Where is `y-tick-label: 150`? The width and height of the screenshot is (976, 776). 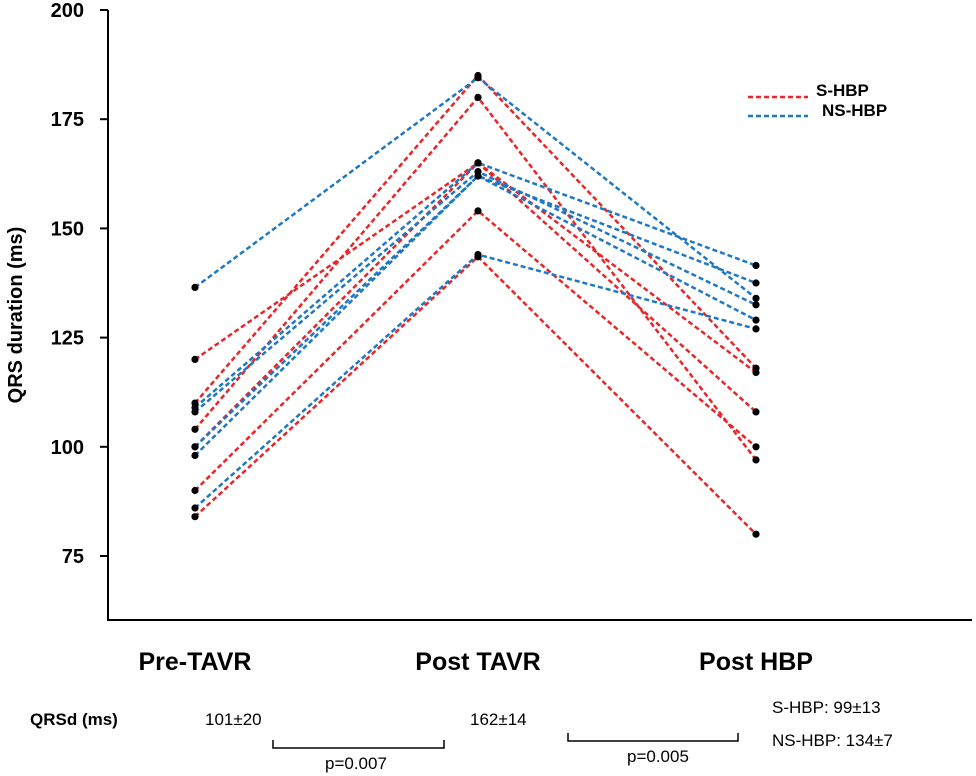
y-tick-label: 150 is located at coordinates (67, 229).